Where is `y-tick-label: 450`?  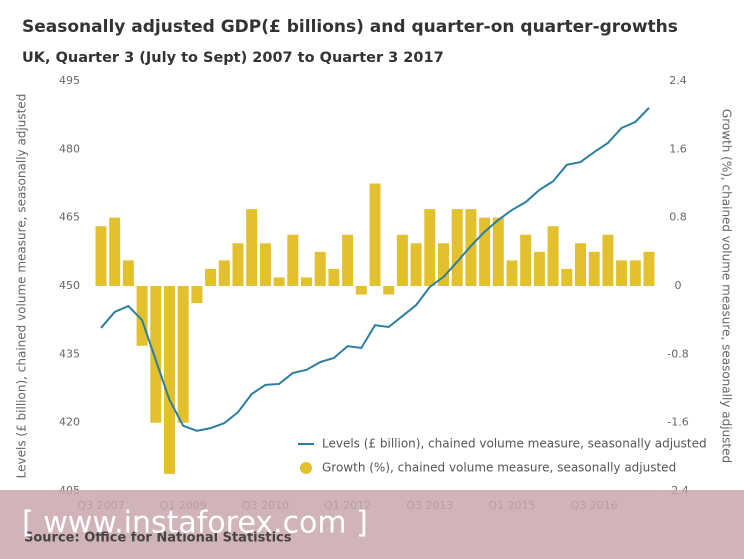
y-tick-label: 450 is located at coordinates (69, 285).